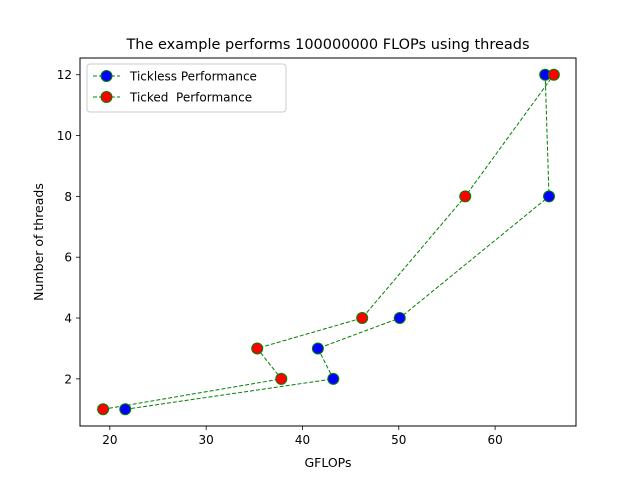 The height and width of the screenshot is (480, 640). What do you see at coordinates (327, 462) in the screenshot?
I see `x-axis-label: GFLOPs` at bounding box center [327, 462].